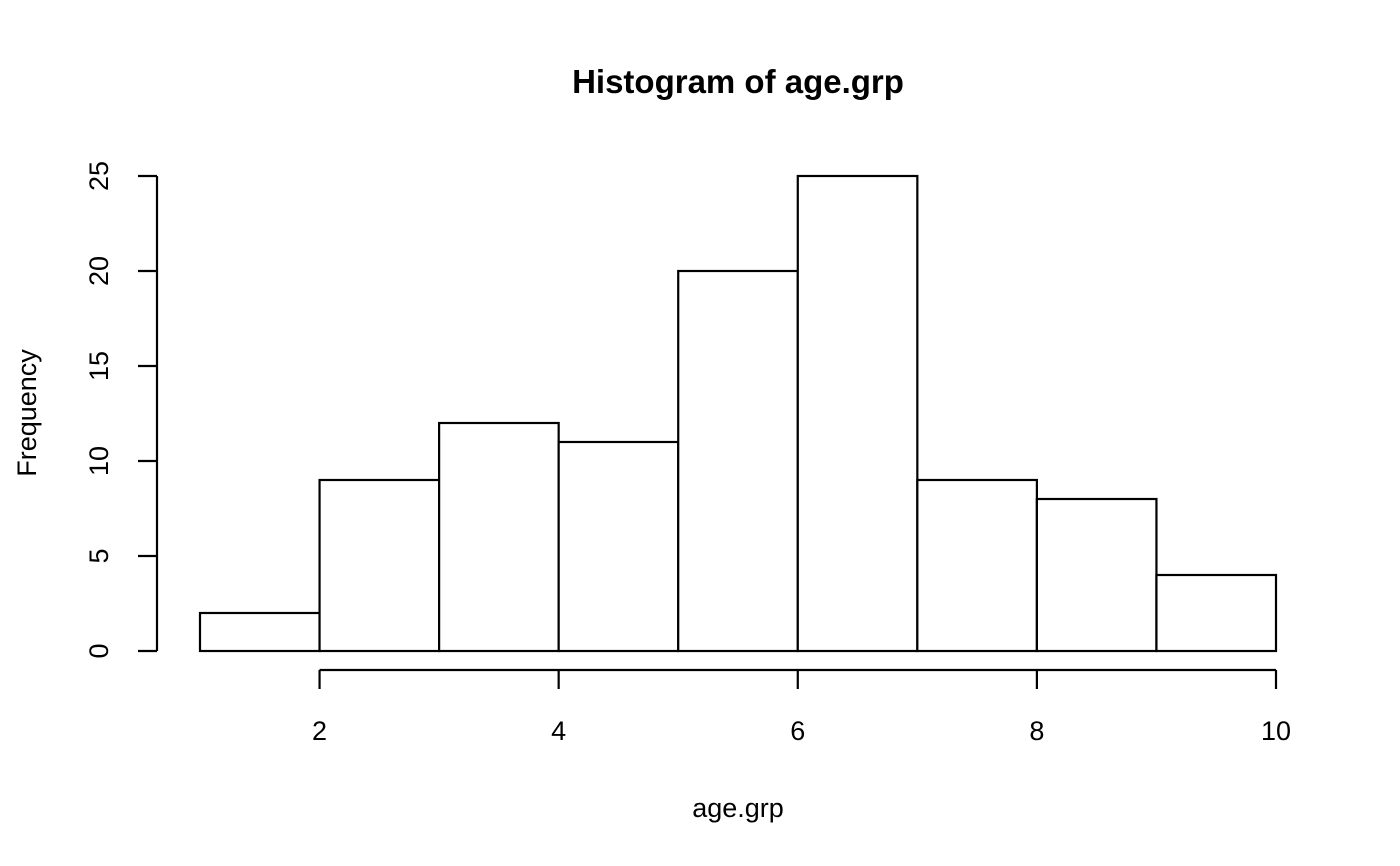 The height and width of the screenshot is (866, 1400). I want to click on x-tick-label: 2, so click(319, 731).